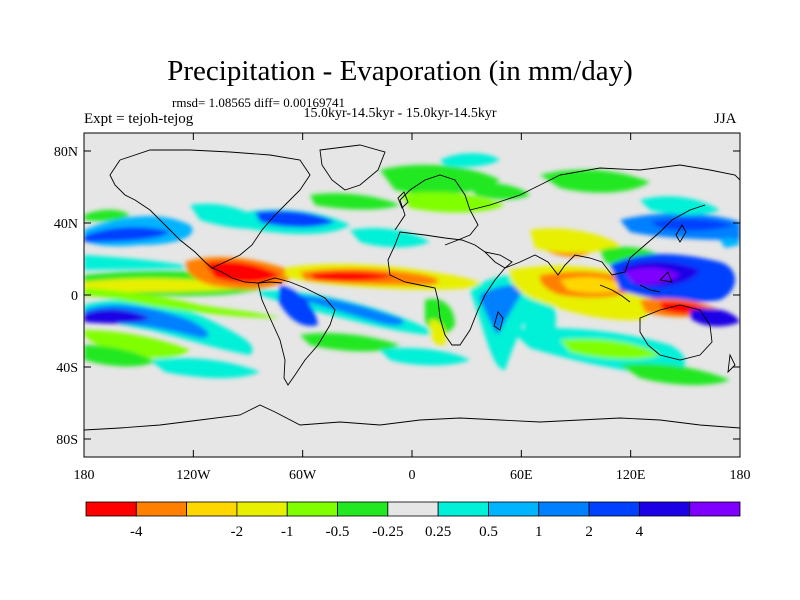  Describe the element at coordinates (539, 532) in the screenshot. I see `colorbar-label: 1` at that location.